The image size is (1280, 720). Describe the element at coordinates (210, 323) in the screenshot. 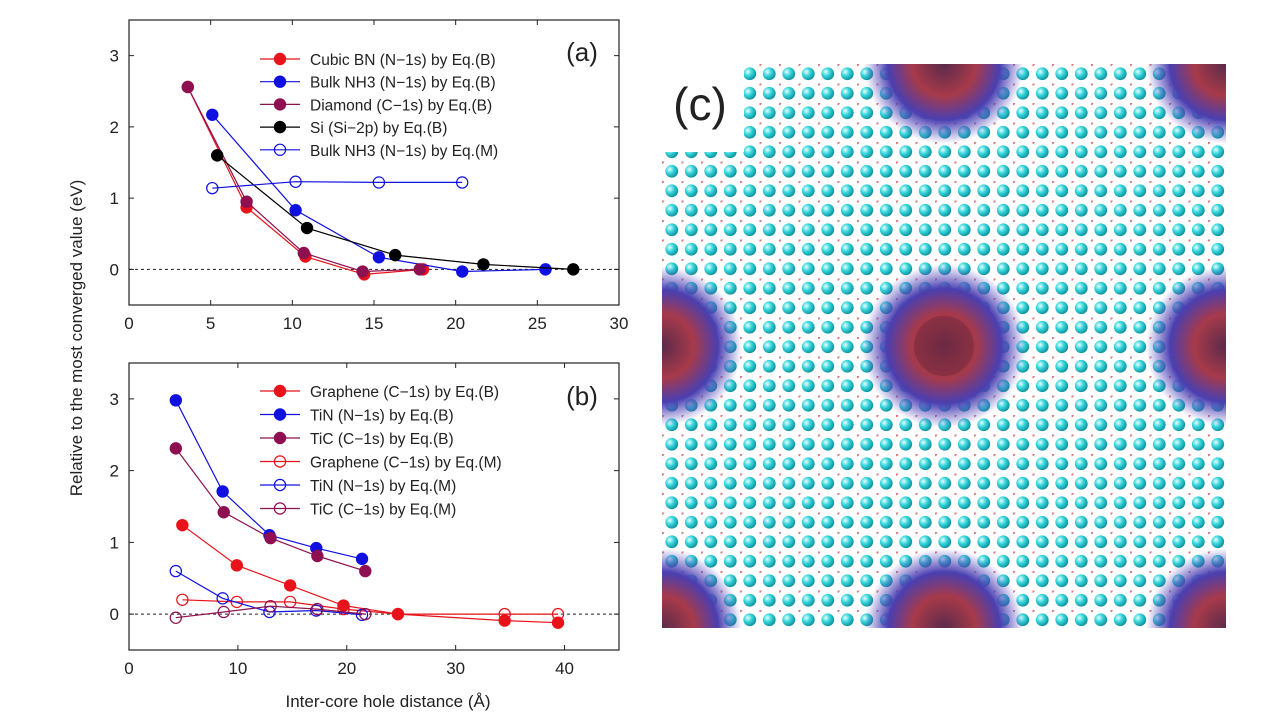

I see `x-tick-label: 5` at that location.